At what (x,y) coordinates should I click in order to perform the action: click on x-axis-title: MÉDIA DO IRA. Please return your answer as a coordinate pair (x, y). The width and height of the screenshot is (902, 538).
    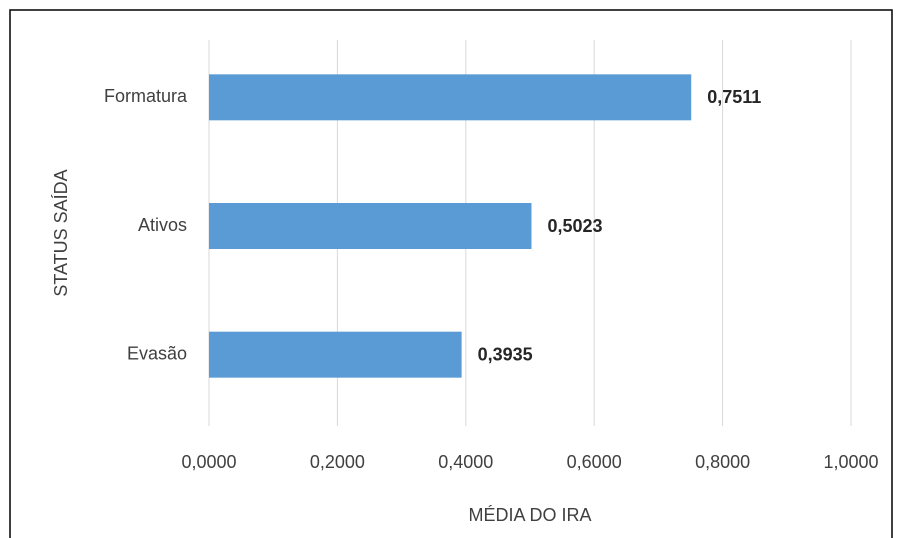
    Looking at the image, I should click on (529, 515).